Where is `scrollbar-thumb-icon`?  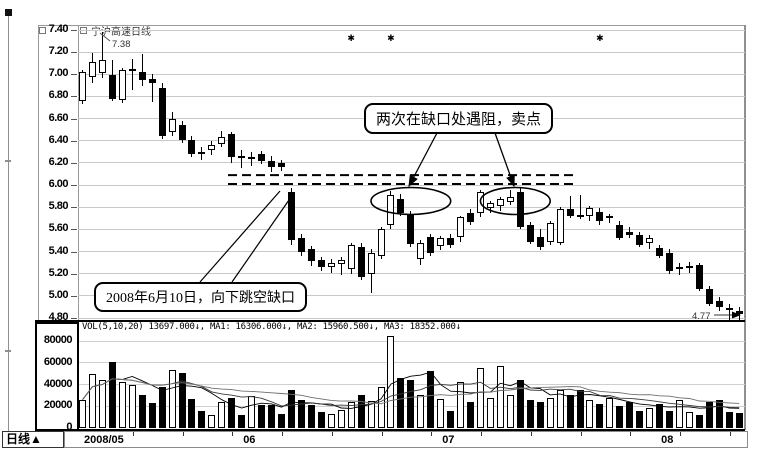 scrollbar-thumb-icon is located at coordinates (8, 12).